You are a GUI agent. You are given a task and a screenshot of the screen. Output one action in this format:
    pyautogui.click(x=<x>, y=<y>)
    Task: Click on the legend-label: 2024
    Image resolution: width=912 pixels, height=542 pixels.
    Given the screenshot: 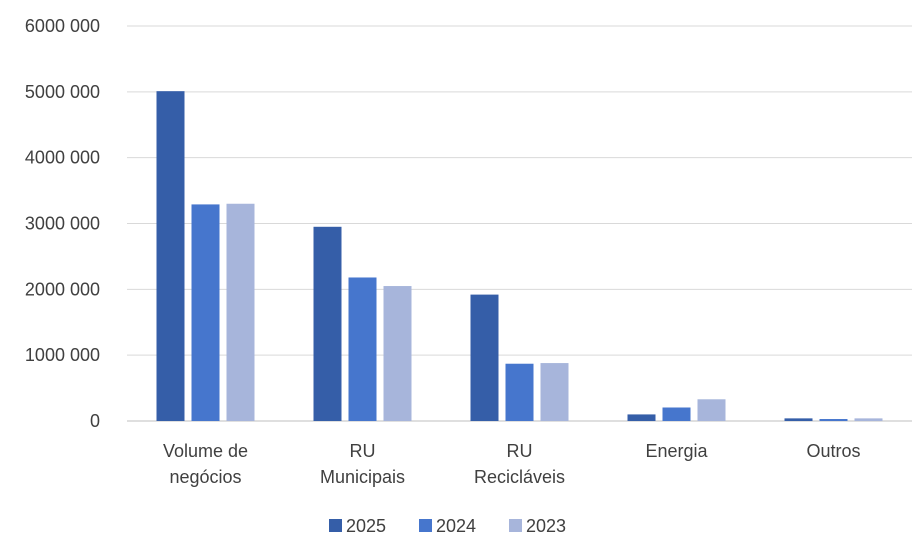 What is the action you would take?
    pyautogui.click(x=456, y=526)
    